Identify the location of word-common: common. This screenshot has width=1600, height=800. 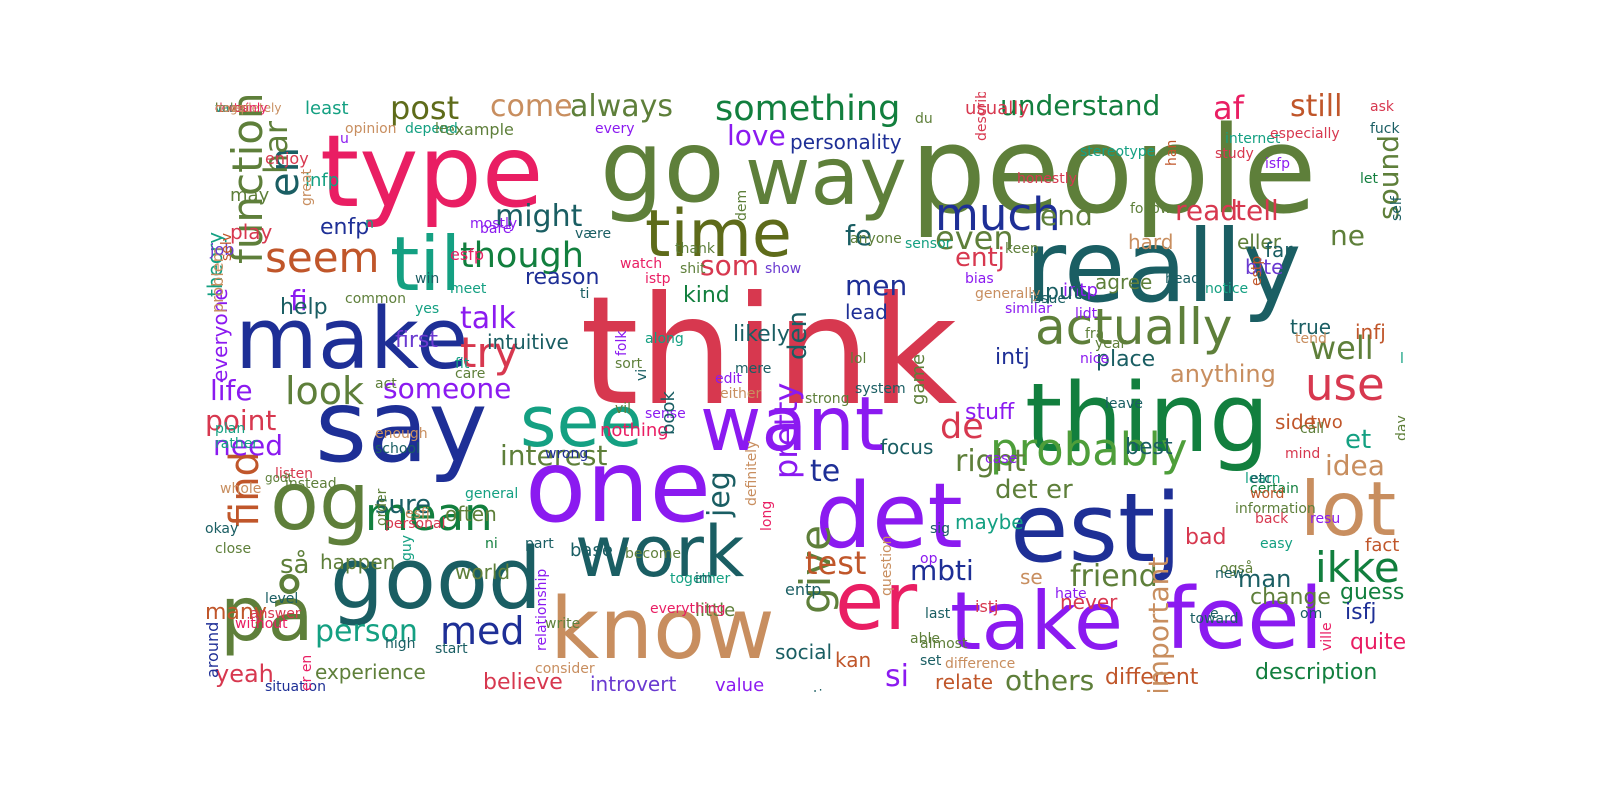
(375, 299).